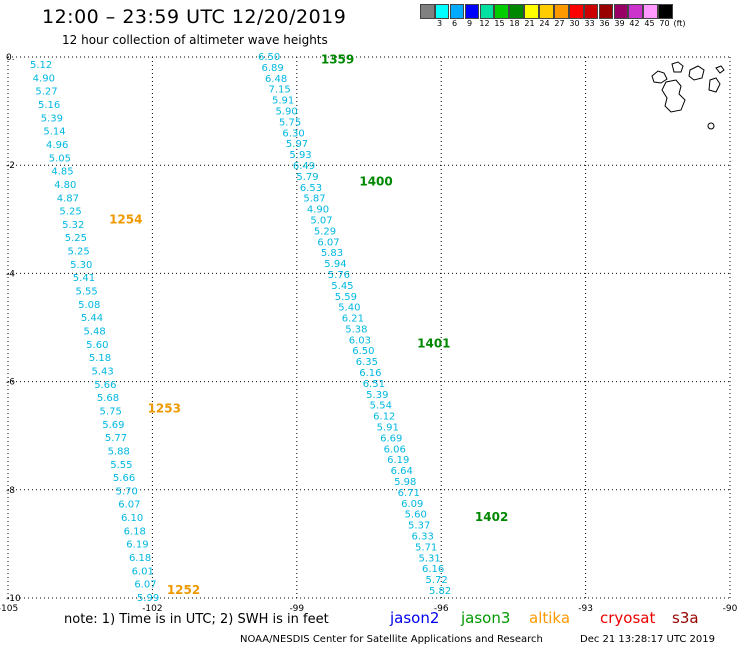  Describe the element at coordinates (391, 438) in the screenshot. I see `swh-value: 6.69` at that location.